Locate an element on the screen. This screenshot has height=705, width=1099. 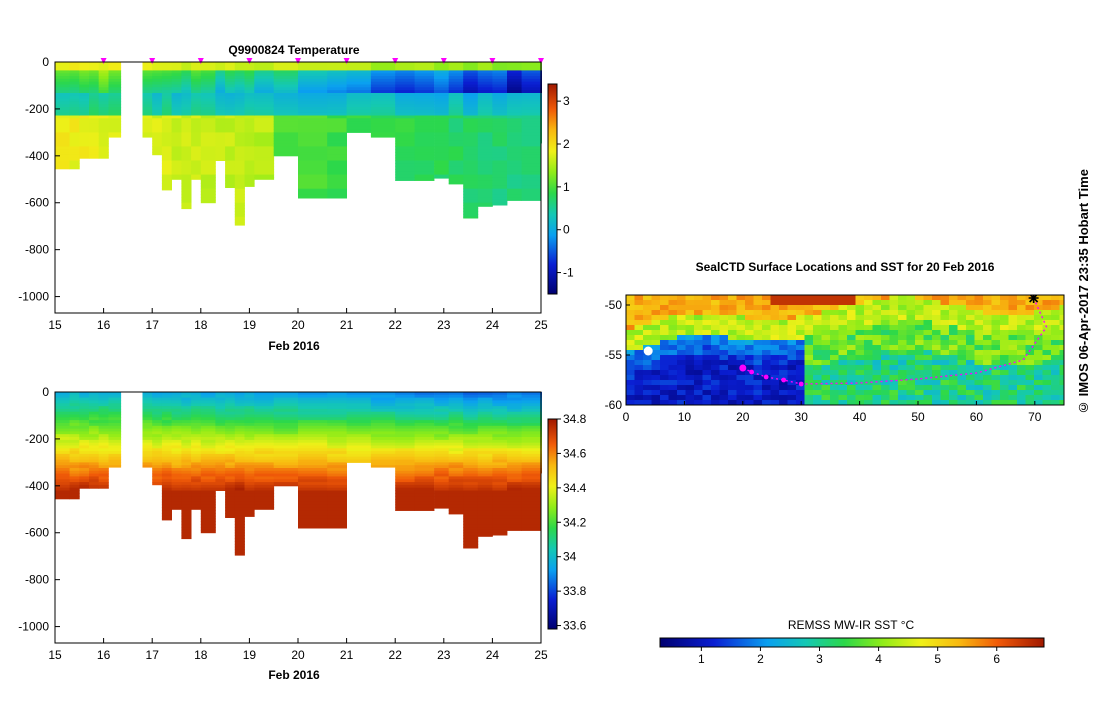
x-tick-label: 15 is located at coordinates (55, 655).